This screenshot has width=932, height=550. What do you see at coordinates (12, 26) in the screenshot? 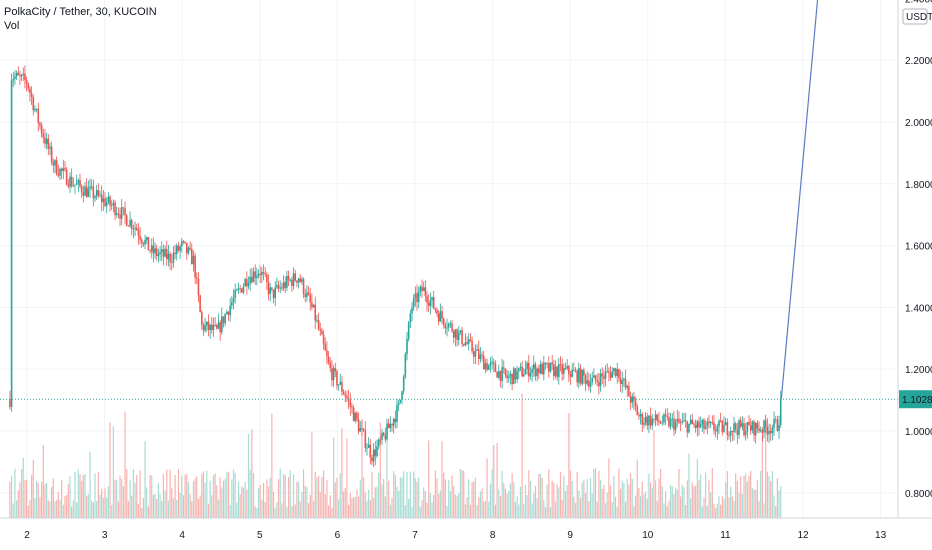
I see `volume-label: Vol` at bounding box center [12, 26].